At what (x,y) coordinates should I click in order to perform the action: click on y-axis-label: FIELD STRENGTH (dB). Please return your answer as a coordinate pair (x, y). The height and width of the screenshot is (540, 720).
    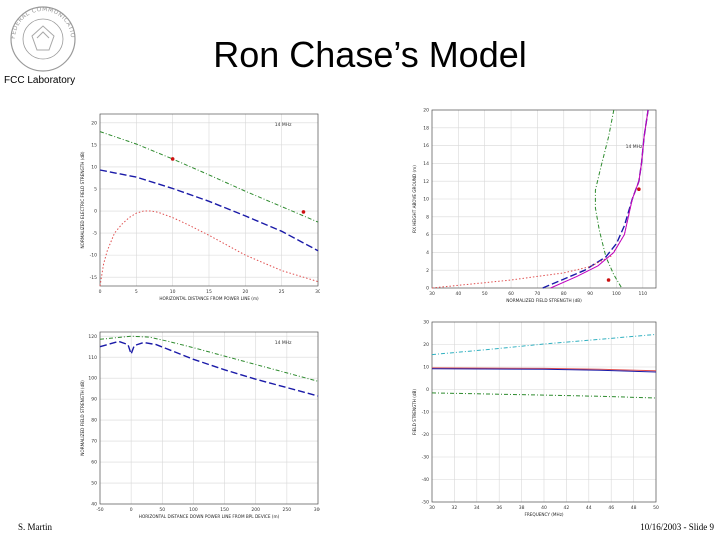
    Looking at the image, I should click on (414, 412).